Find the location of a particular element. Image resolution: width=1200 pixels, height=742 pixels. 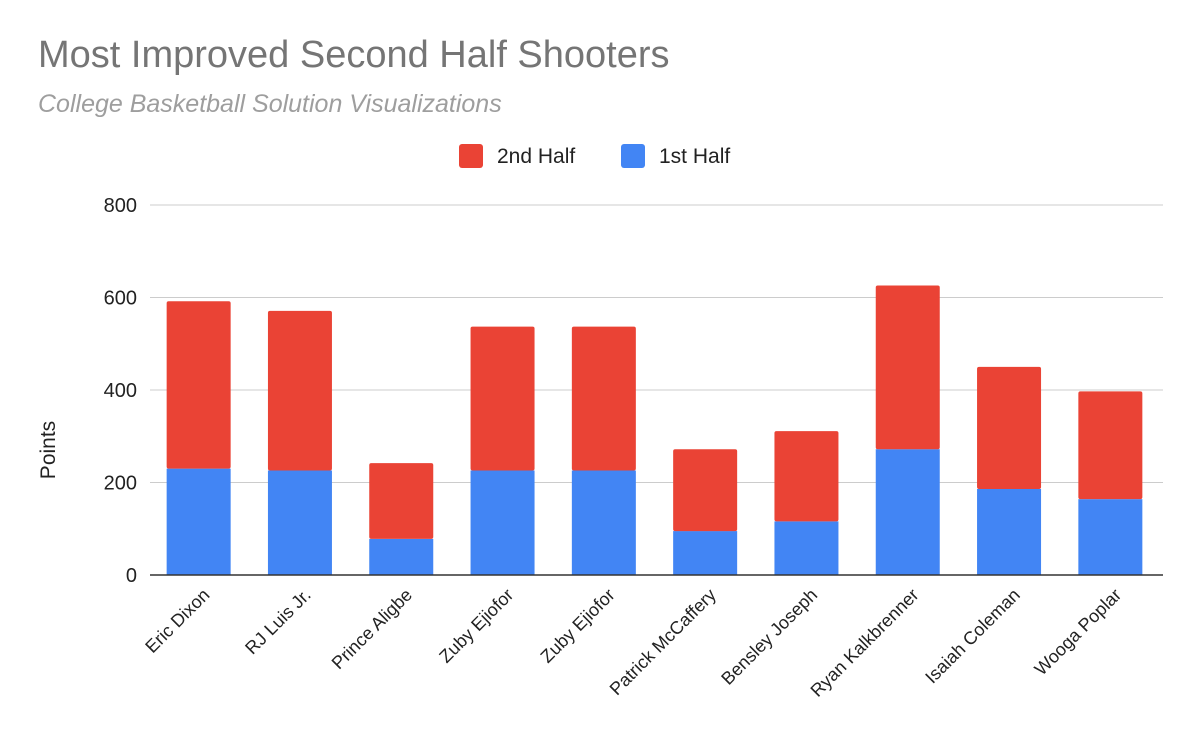

x-tick-label: Prince Aligbe is located at coordinates (372, 629).